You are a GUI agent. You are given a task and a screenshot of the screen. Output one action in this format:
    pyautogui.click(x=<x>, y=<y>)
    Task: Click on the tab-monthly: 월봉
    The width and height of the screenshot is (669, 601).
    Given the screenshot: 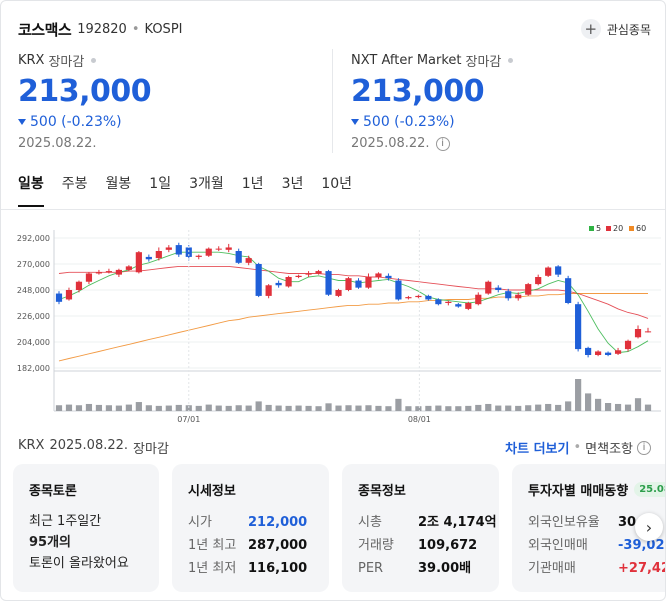 What is the action you would take?
    pyautogui.click(x=118, y=184)
    